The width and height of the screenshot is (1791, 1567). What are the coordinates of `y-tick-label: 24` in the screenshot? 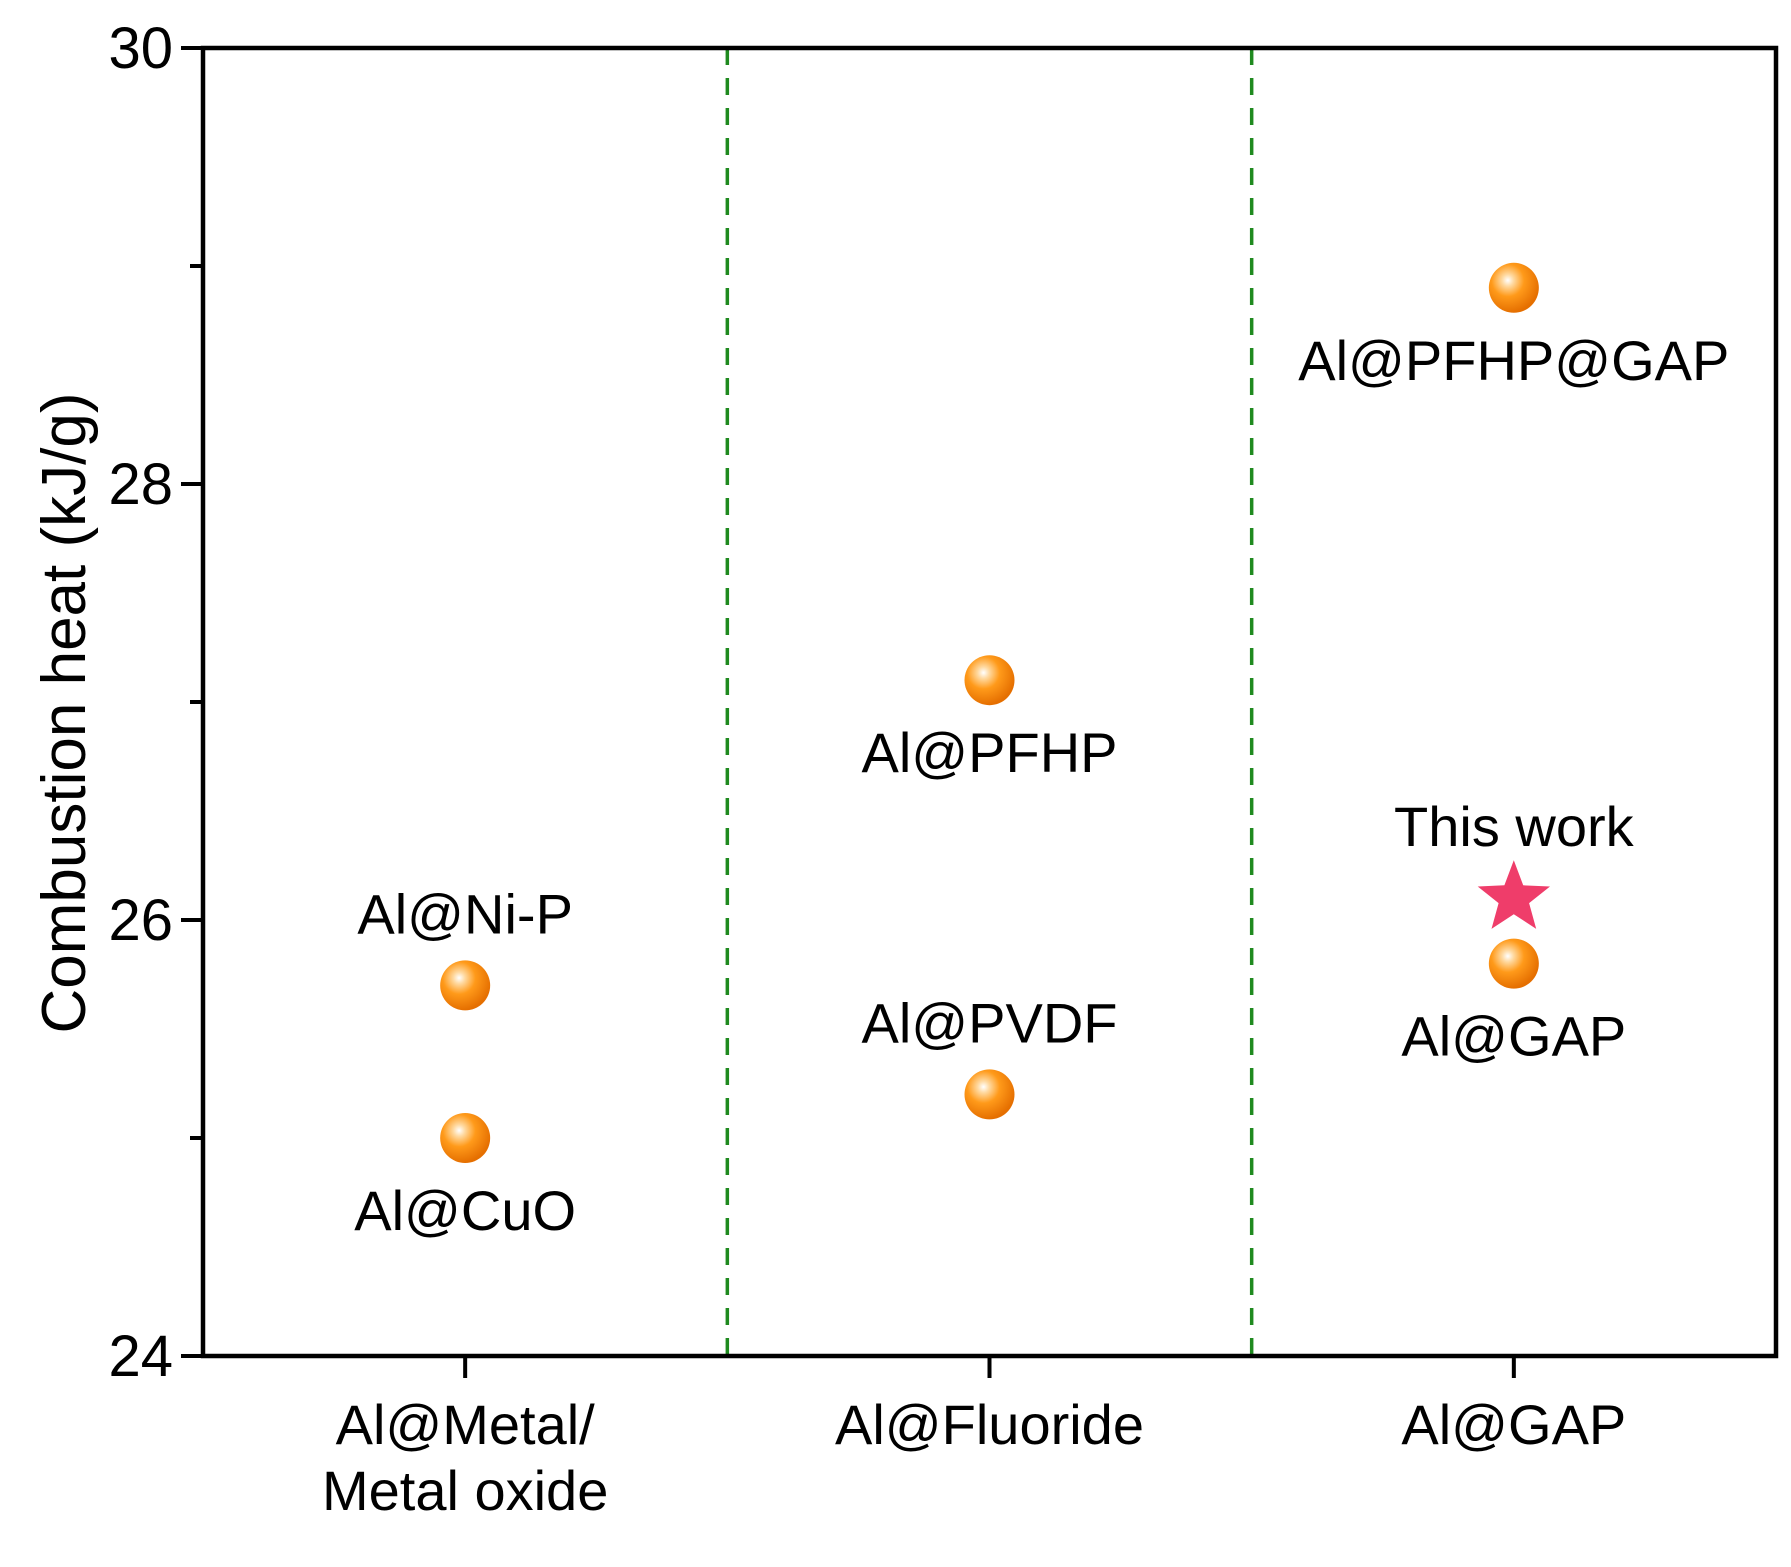 It's located at (140, 1356).